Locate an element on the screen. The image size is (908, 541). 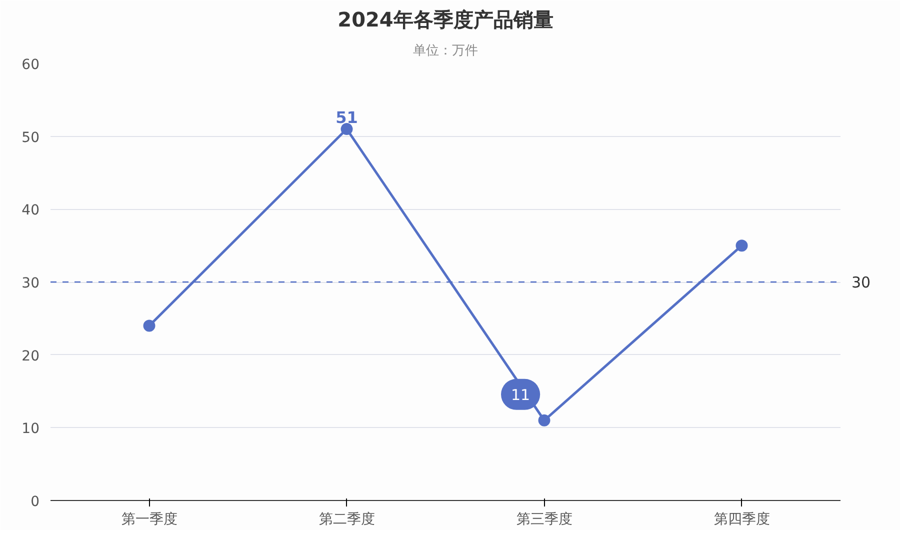
x-tick-label: 第四季度 is located at coordinates (742, 520).